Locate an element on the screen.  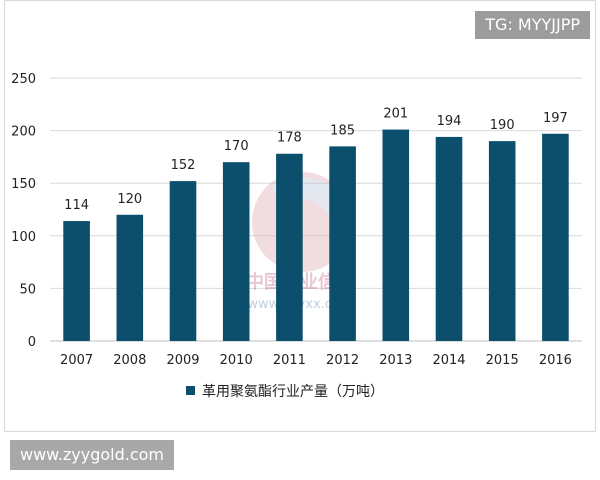
x-tick-label: 2010 is located at coordinates (236, 360).